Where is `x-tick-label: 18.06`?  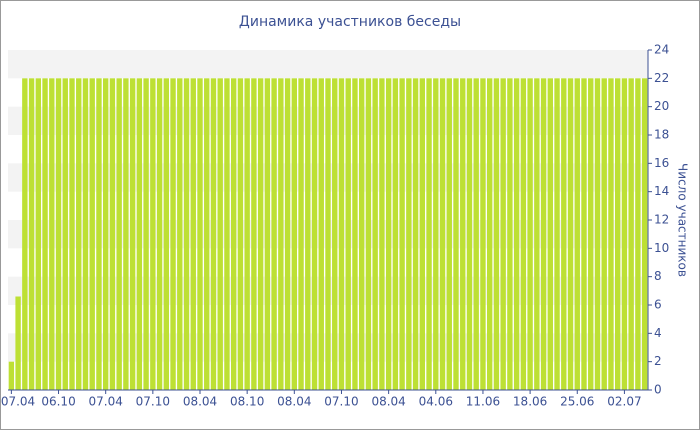
x-tick-label: 18.06 is located at coordinates (530, 402).